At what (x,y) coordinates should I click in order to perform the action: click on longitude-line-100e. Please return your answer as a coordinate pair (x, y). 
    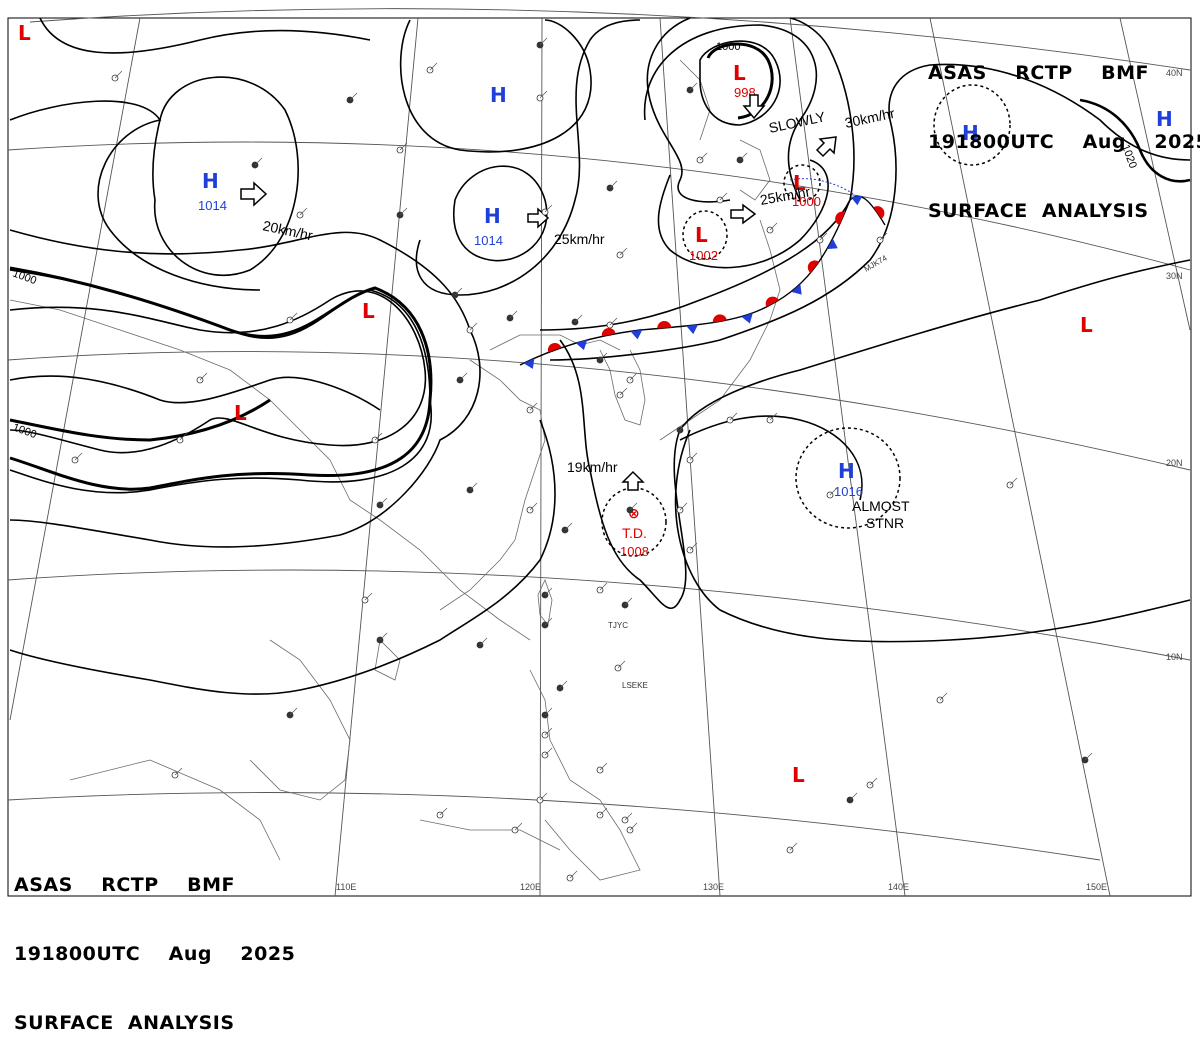
    Looking at the image, I should click on (75, 369).